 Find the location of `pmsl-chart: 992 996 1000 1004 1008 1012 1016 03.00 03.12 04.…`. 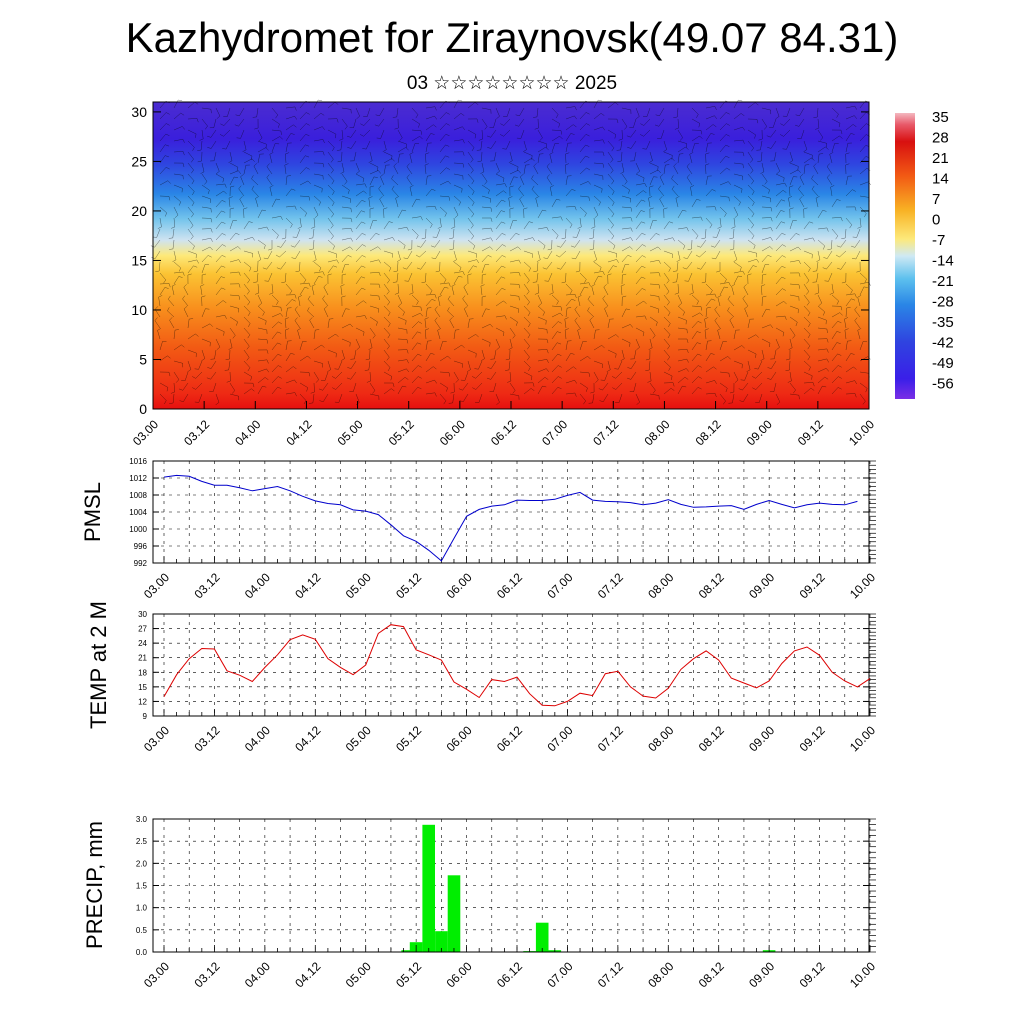

pmsl-chart: 992 996 1000 1004 1008 1012 1016 03.00 03.12 04.… is located at coordinates (479, 529).